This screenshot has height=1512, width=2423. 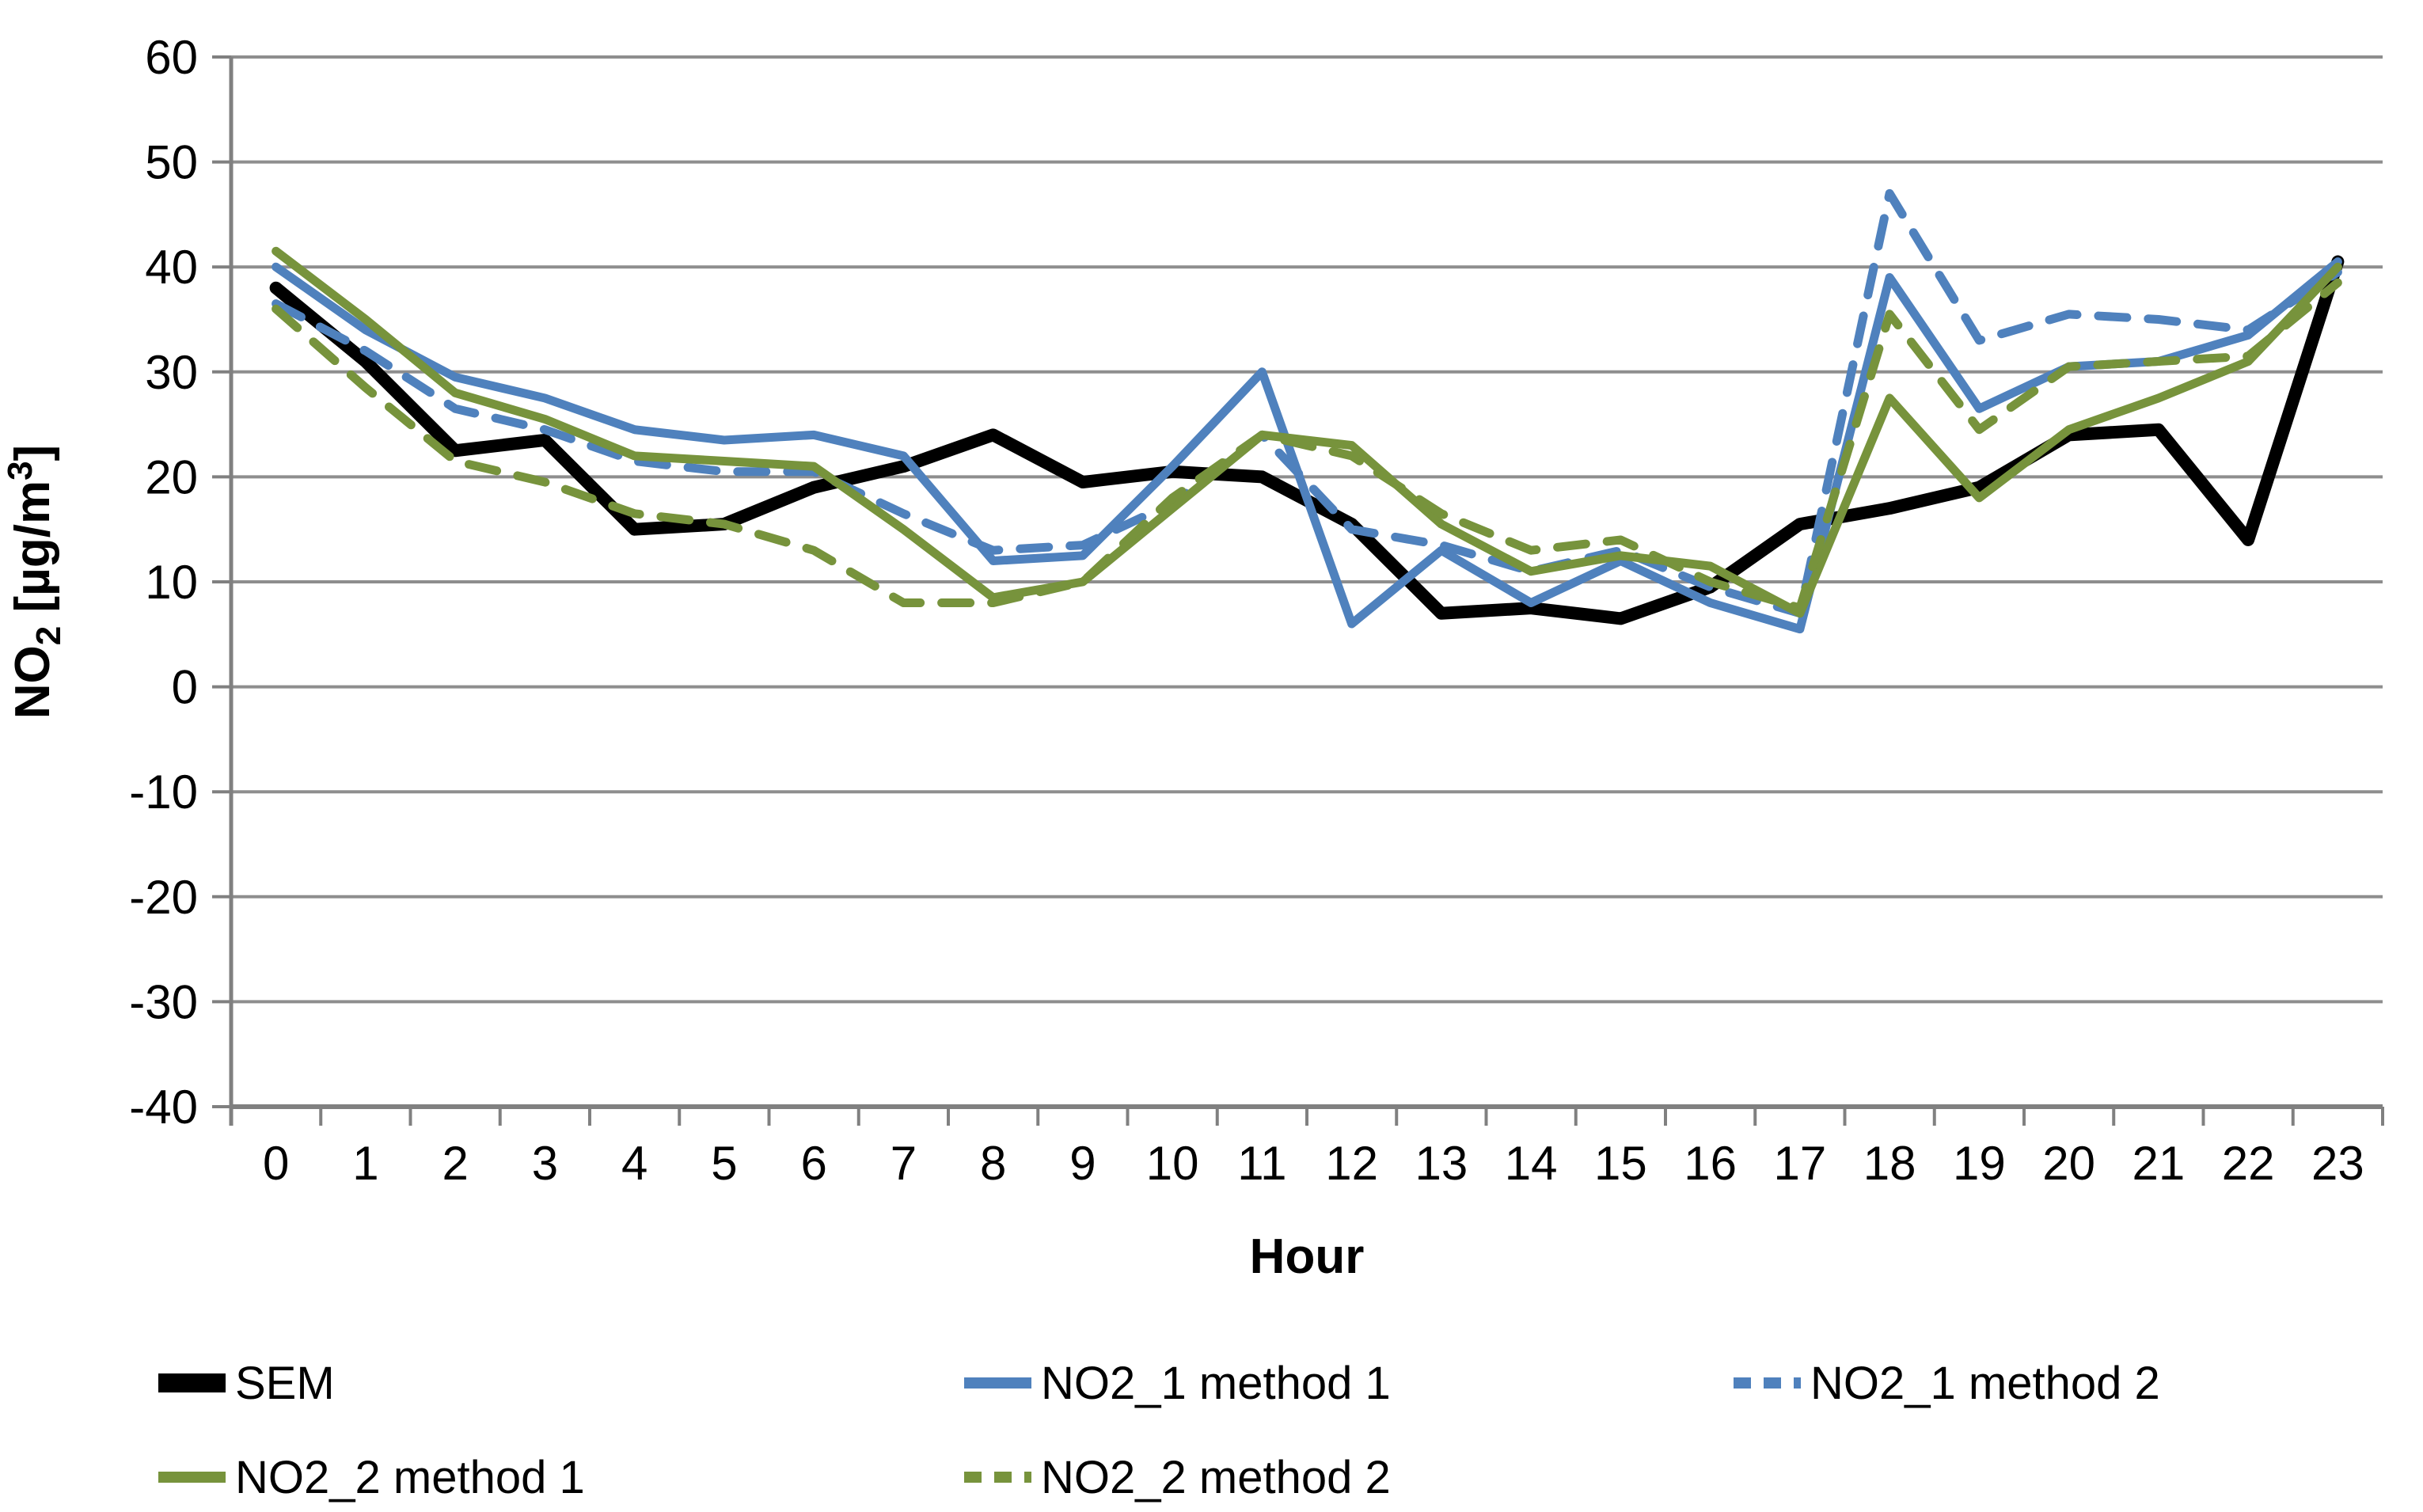 What do you see at coordinates (163, 1107) in the screenshot?
I see `y-tick-label: -40` at bounding box center [163, 1107].